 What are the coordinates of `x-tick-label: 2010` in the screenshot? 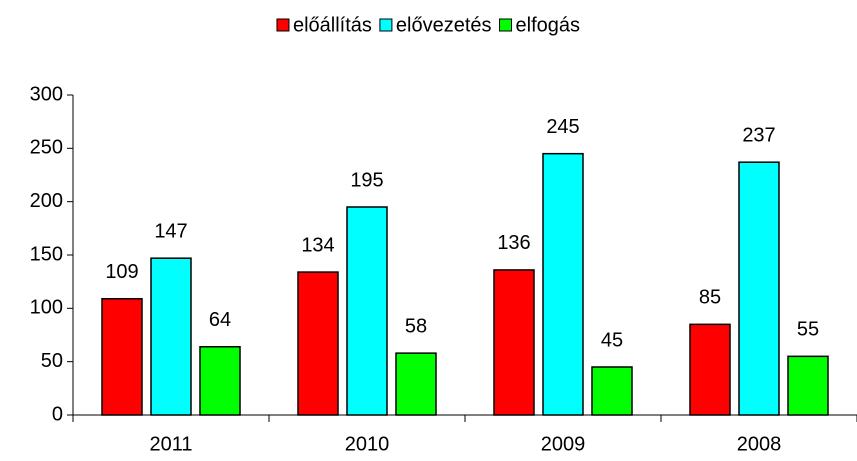 It's located at (367, 444).